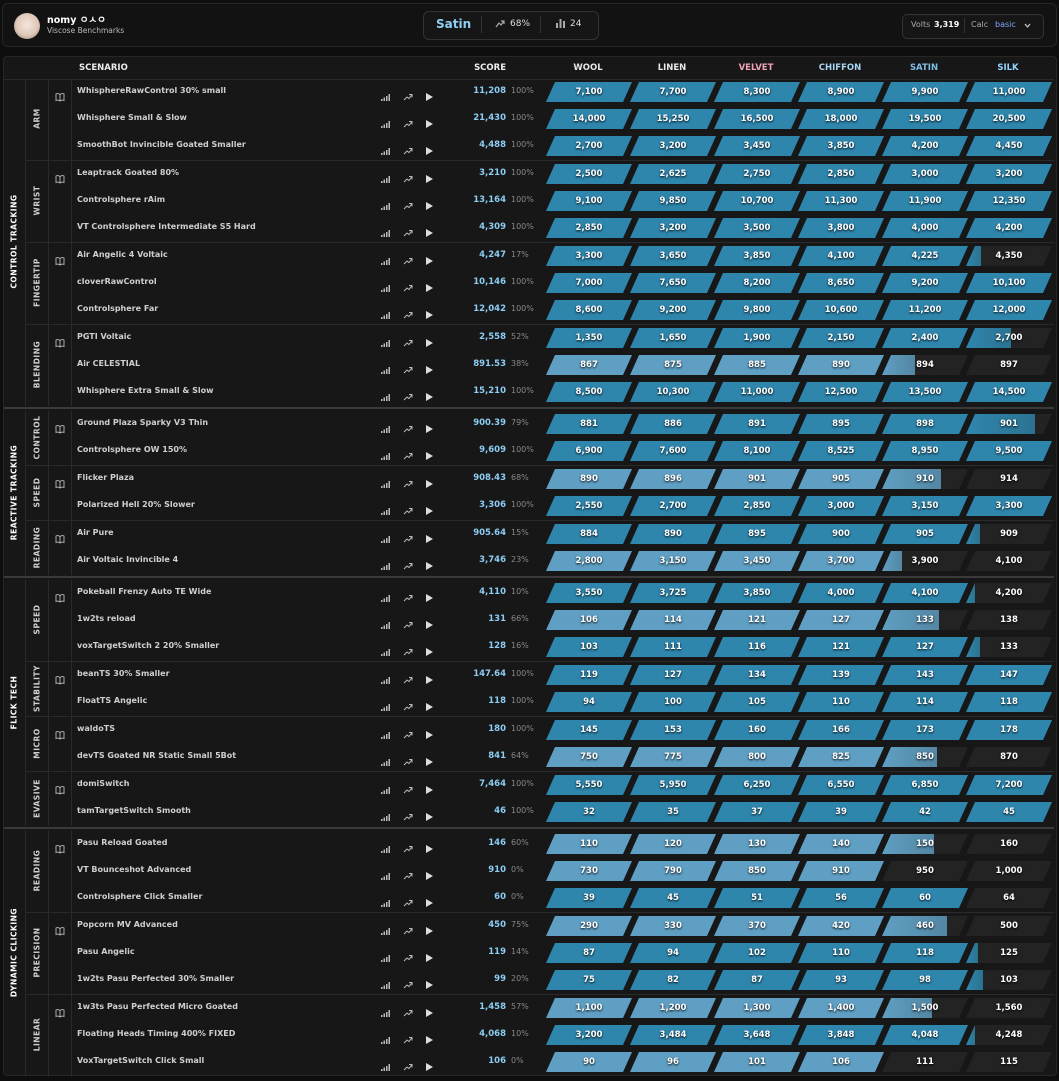  What do you see at coordinates (122, 842) in the screenshot?
I see `scenario-name: Pasu Reload Goated` at bounding box center [122, 842].